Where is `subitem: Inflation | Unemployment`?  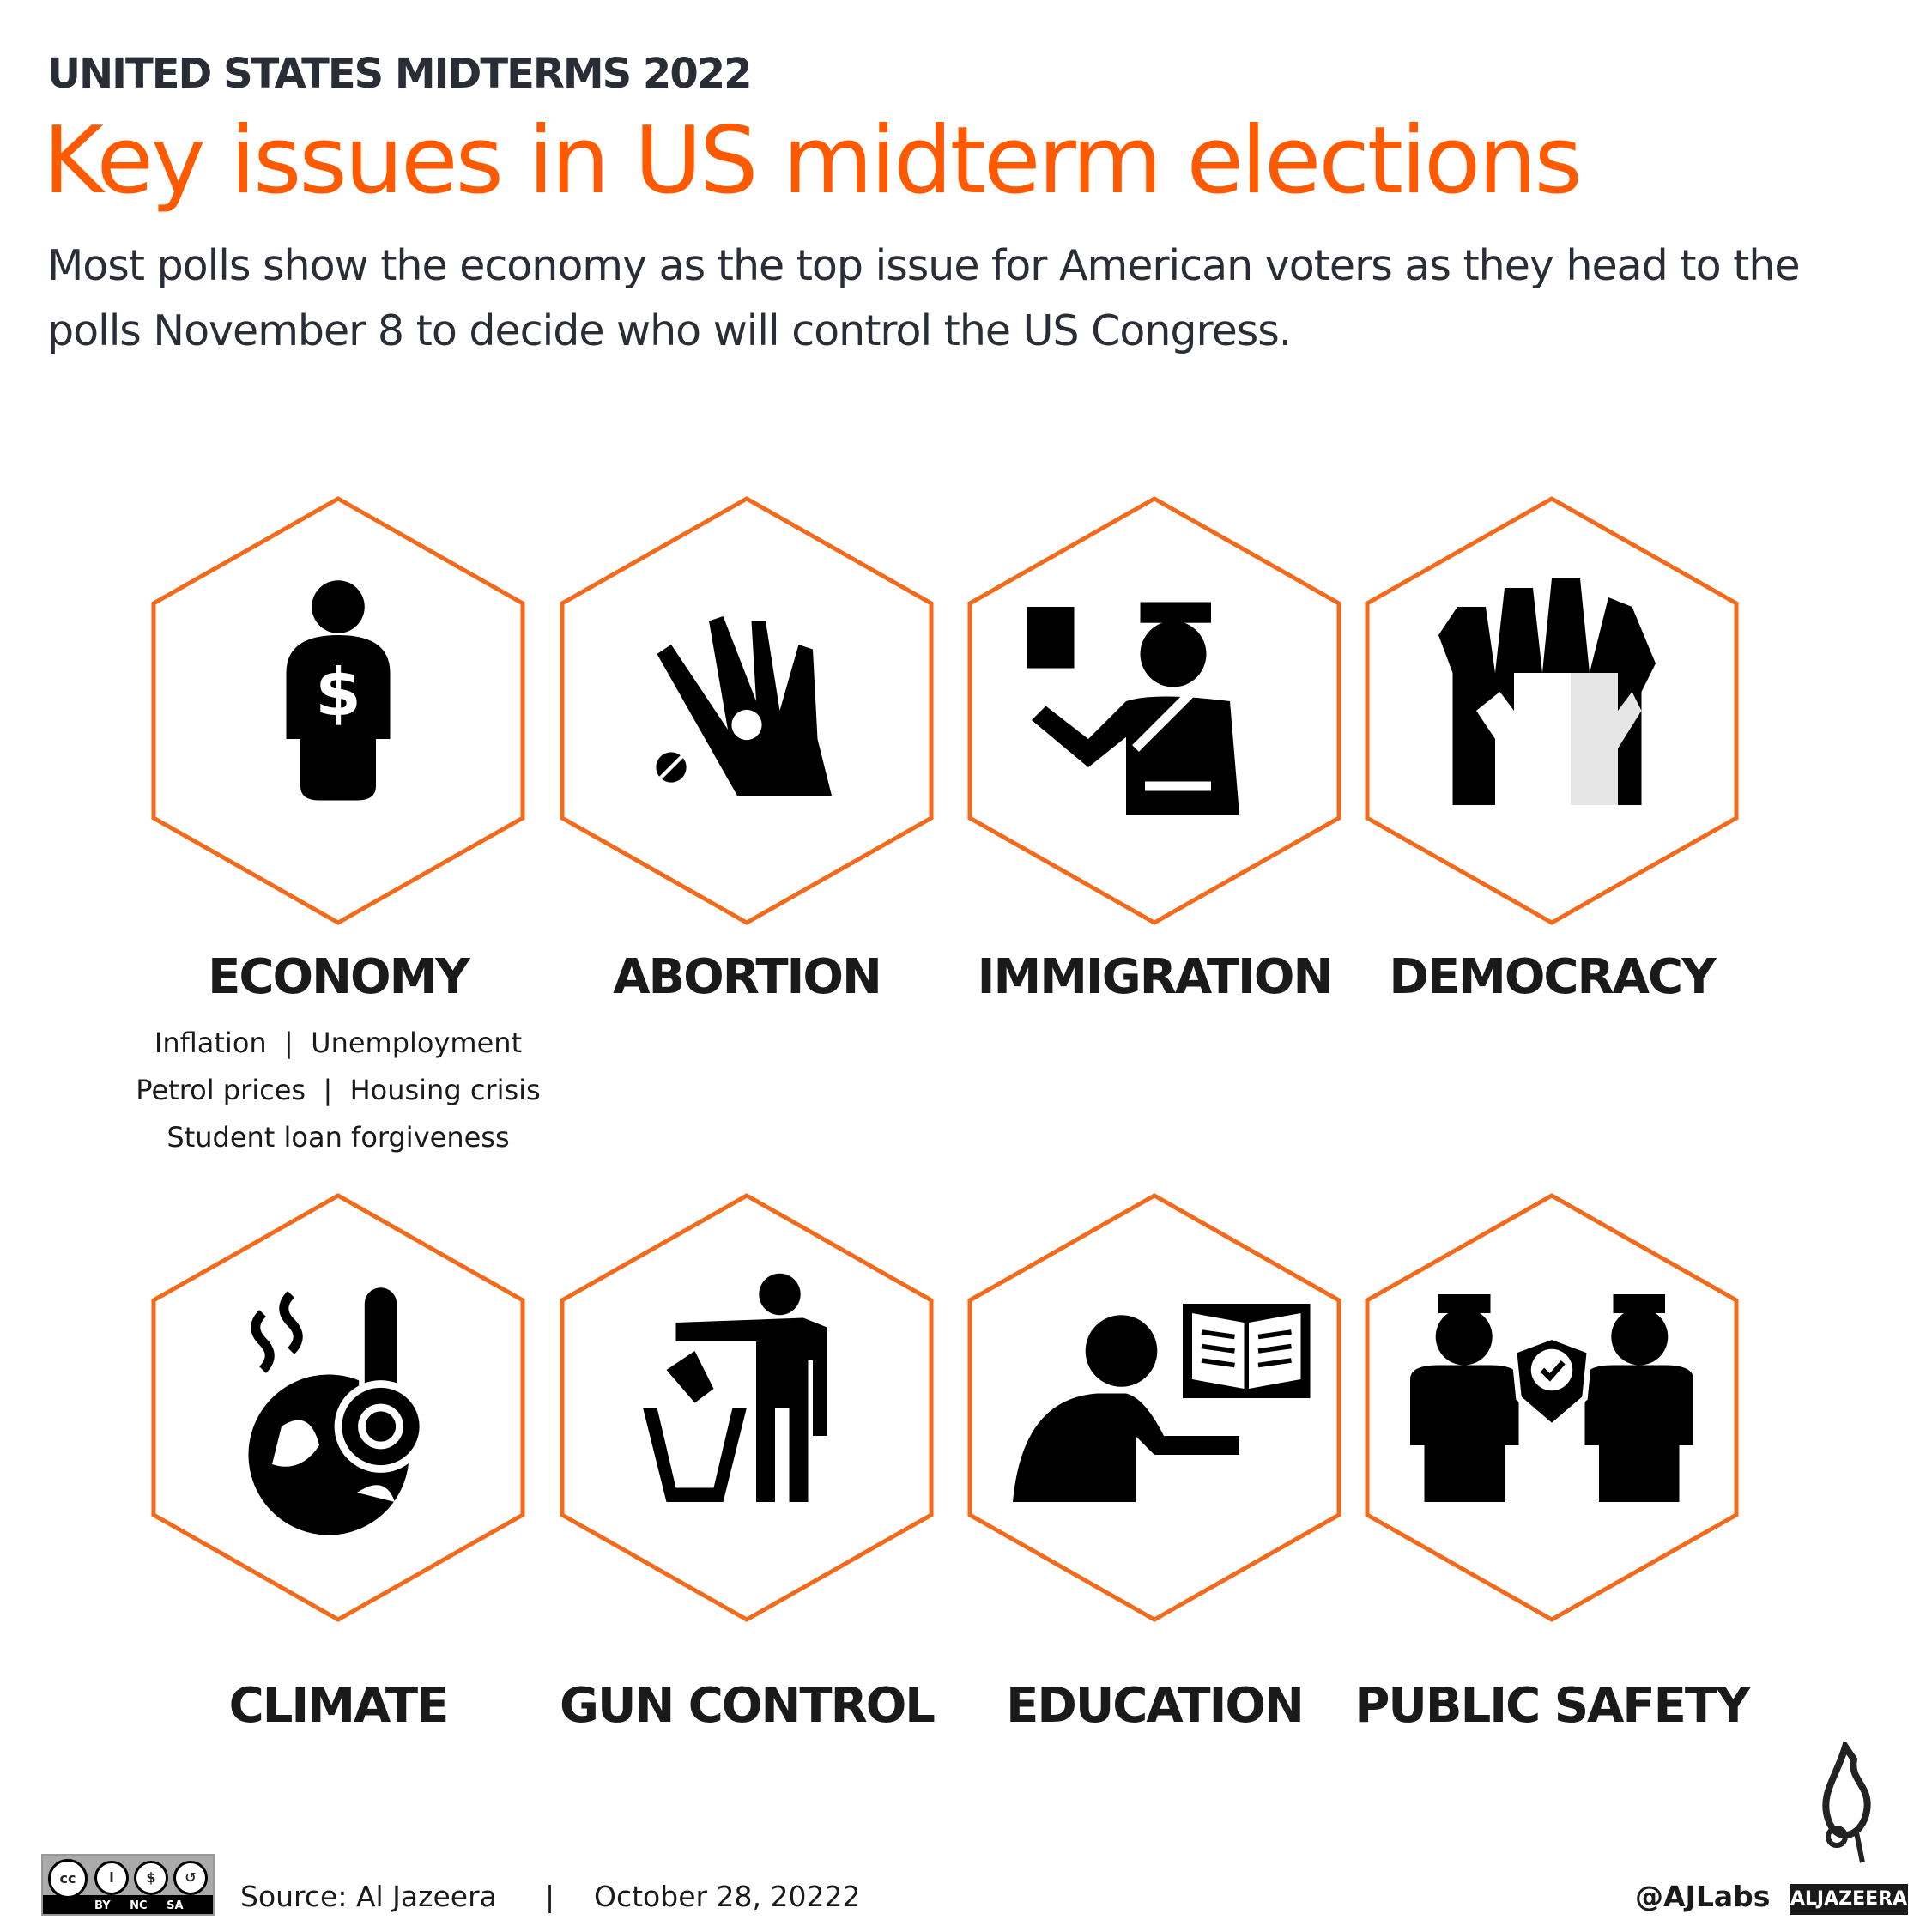 subitem: Inflation | Unemployment is located at coordinates (339, 1043).